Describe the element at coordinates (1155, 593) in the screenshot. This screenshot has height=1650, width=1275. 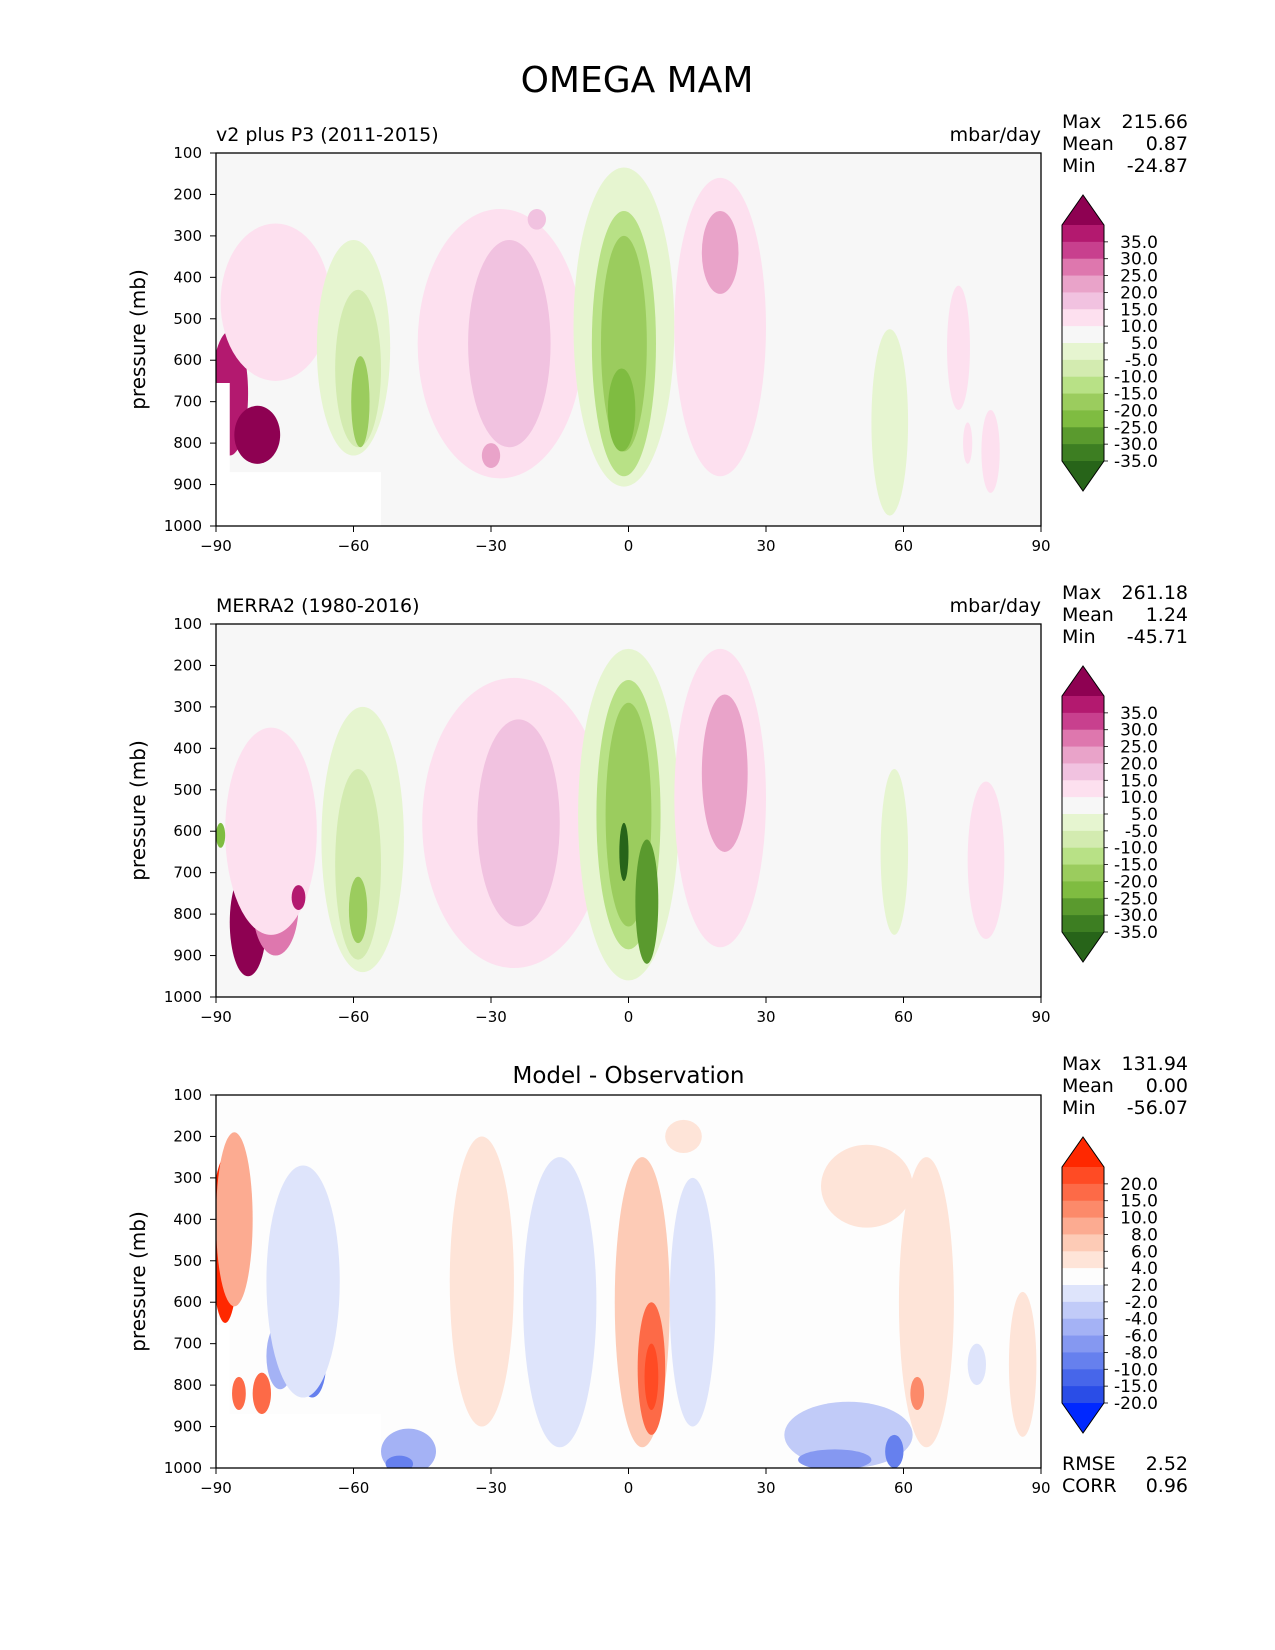
I see `stat-value: 261.18` at that location.